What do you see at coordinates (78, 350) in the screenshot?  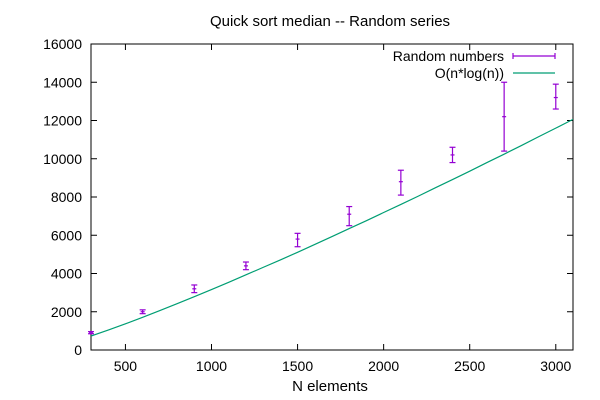 I see `y-tick-label: 0` at bounding box center [78, 350].